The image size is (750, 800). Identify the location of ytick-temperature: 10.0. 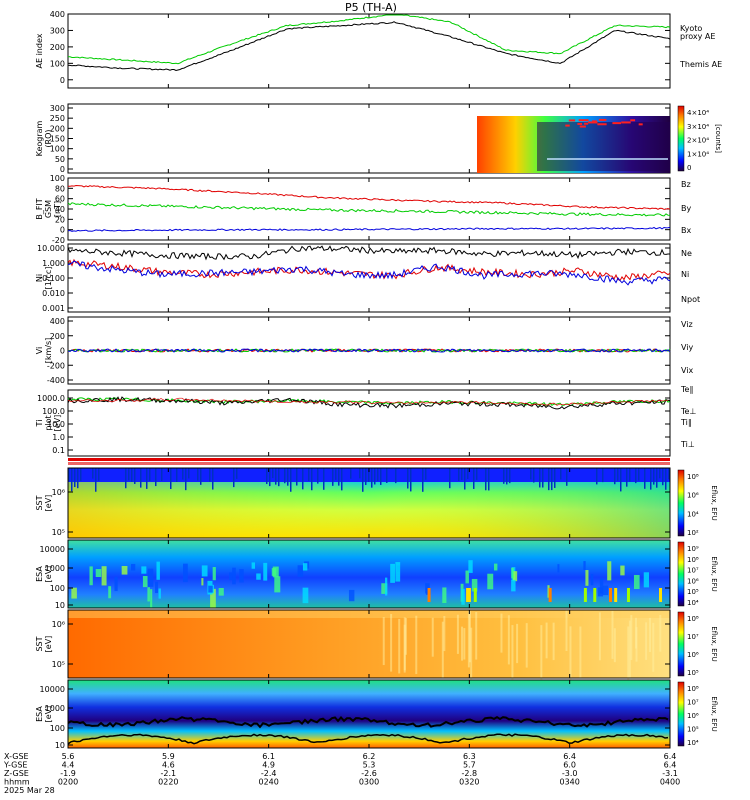
(56, 424).